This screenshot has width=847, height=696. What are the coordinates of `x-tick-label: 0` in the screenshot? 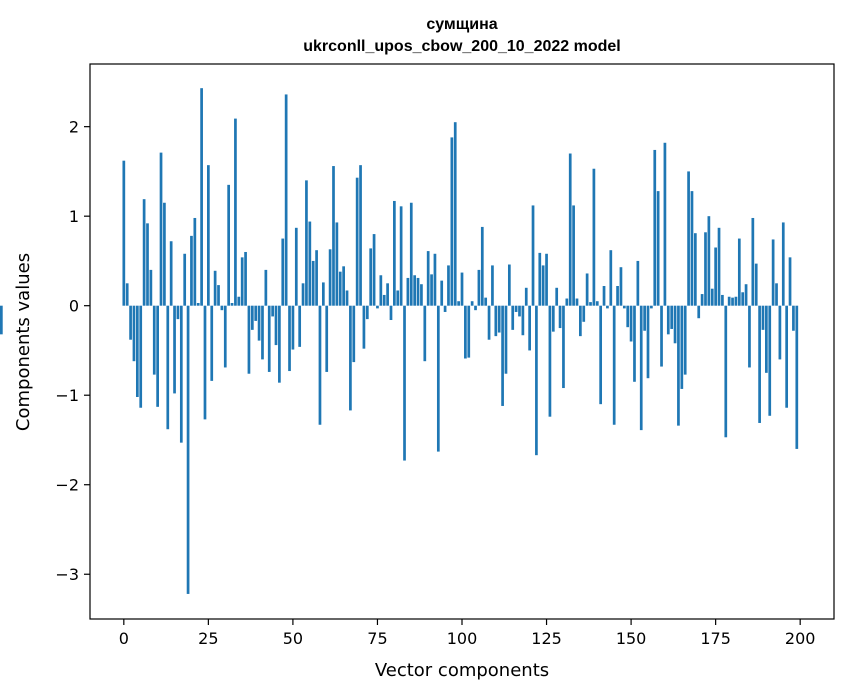 It's located at (124, 638).